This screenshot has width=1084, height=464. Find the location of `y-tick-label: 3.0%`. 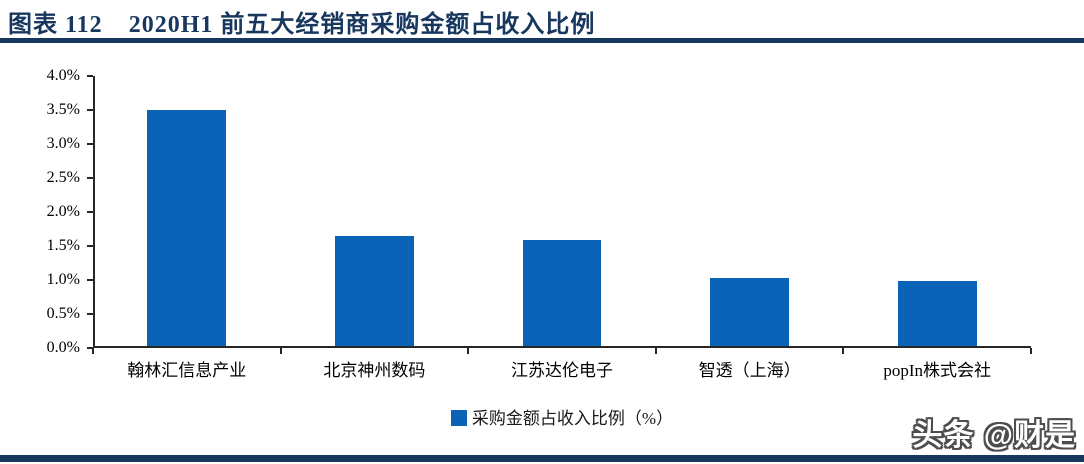

y-tick-label: 3.0% is located at coordinates (63, 143).